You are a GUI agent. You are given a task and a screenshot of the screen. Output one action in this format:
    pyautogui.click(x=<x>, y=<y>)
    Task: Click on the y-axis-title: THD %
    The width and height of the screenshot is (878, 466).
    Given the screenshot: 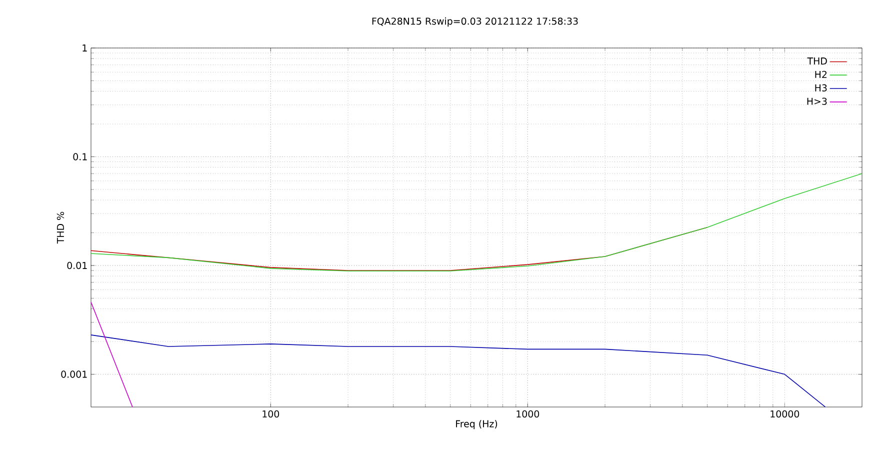 What is the action you would take?
    pyautogui.click(x=60, y=228)
    